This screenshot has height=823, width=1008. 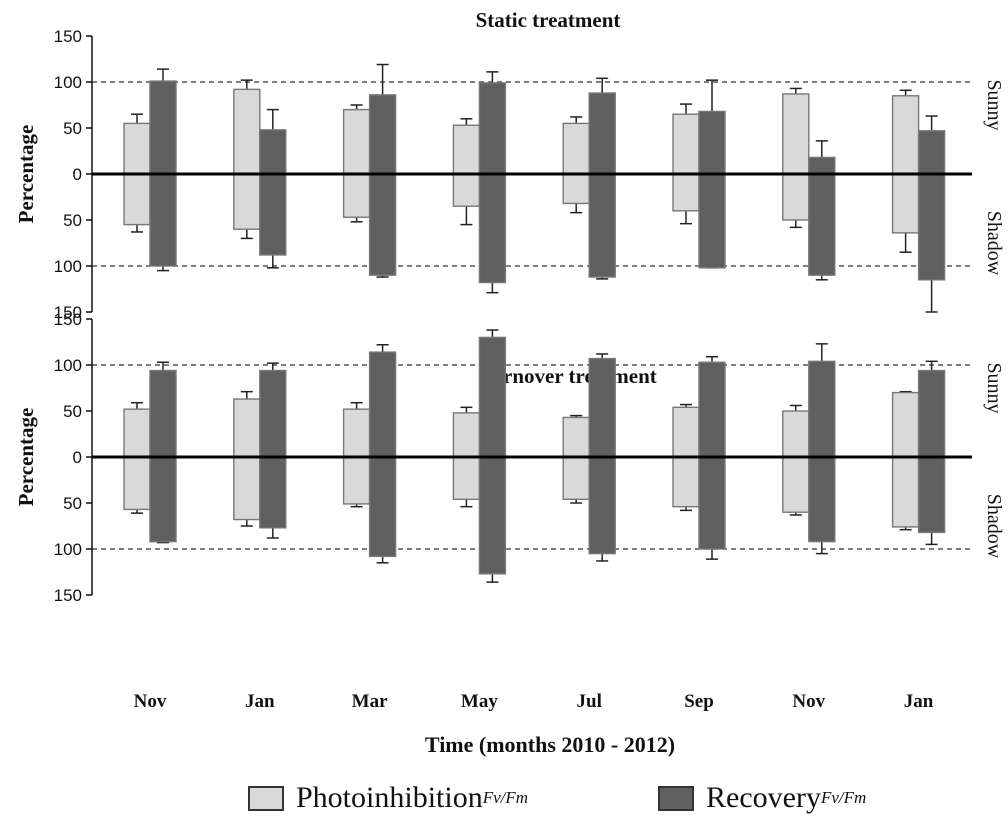 What do you see at coordinates (266, 798) in the screenshot?
I see `legend-swatch-photoinhibition` at bounding box center [266, 798].